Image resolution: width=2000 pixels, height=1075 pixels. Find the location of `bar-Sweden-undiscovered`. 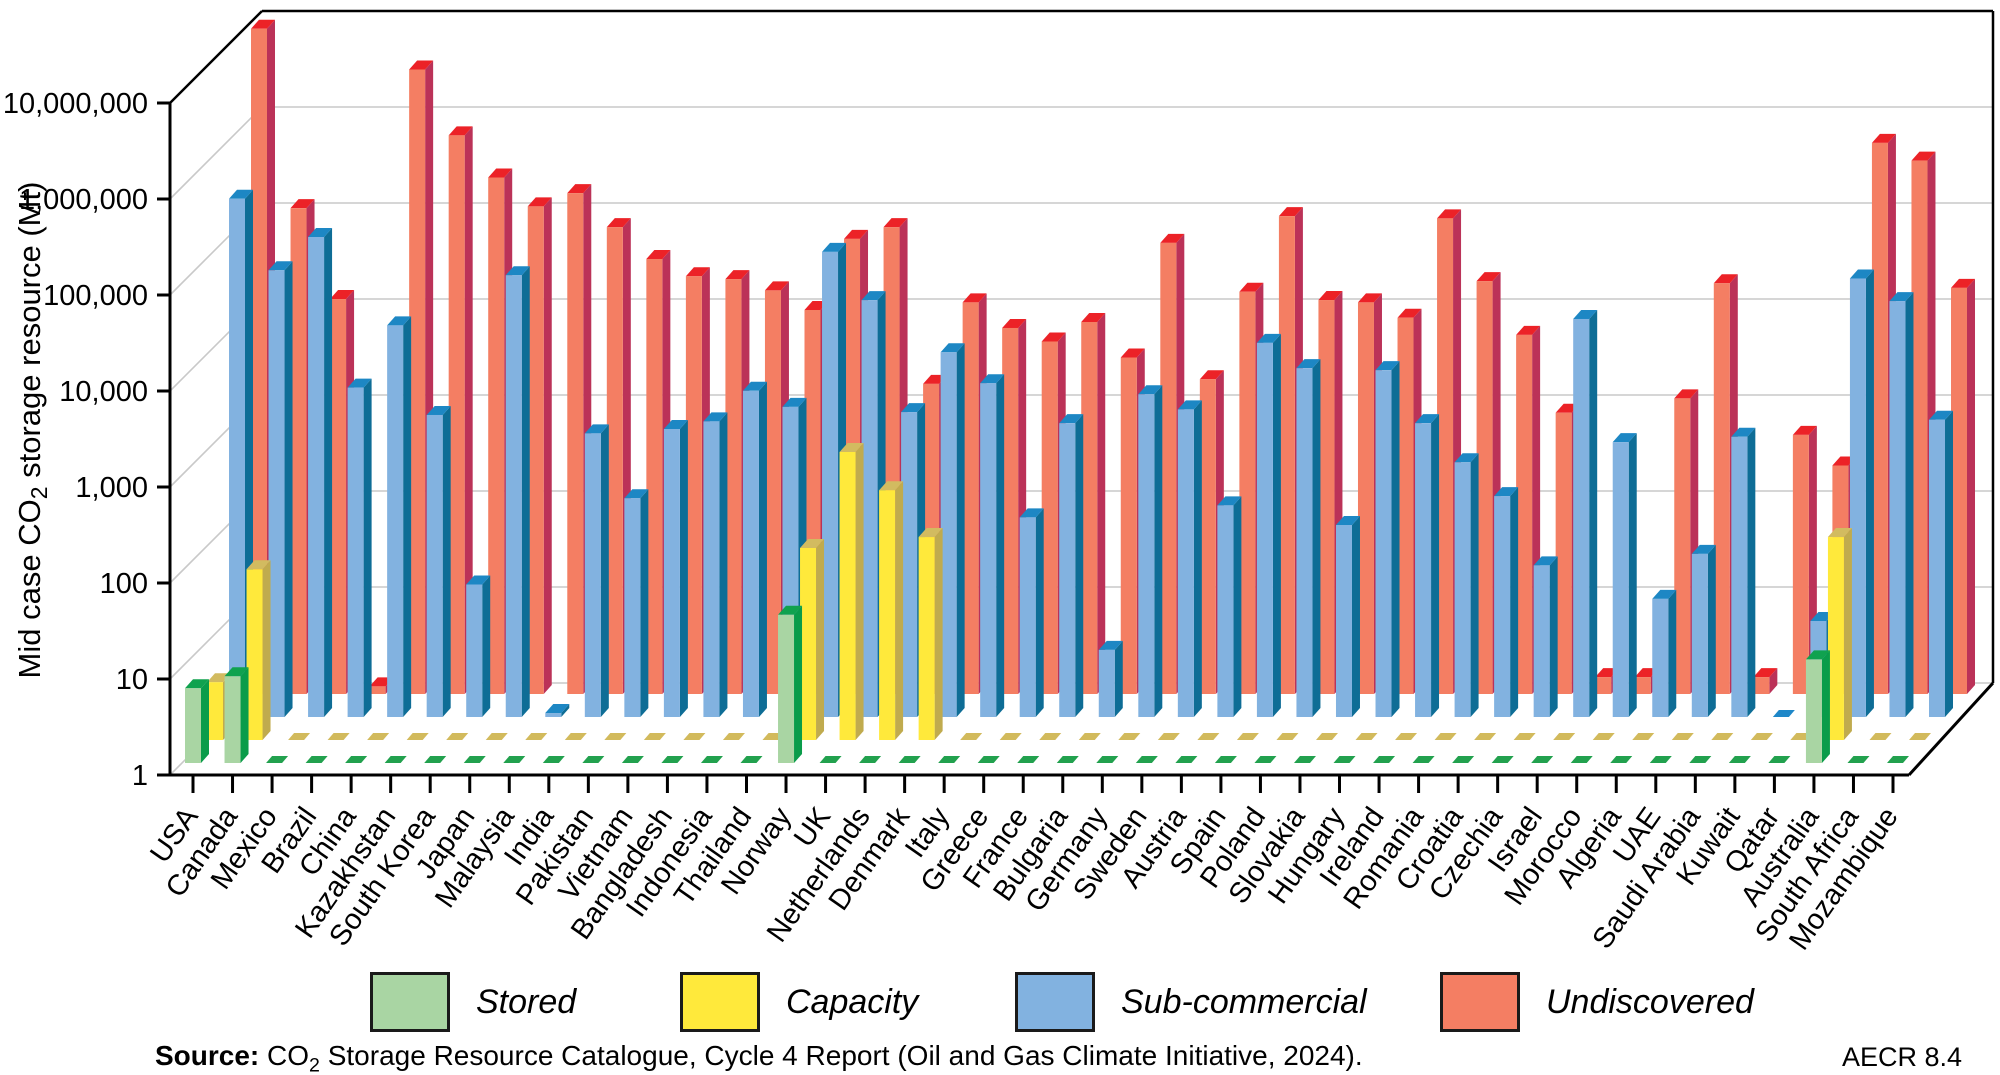

bar-Sweden-undiscovered is located at coordinates (1207, 536).